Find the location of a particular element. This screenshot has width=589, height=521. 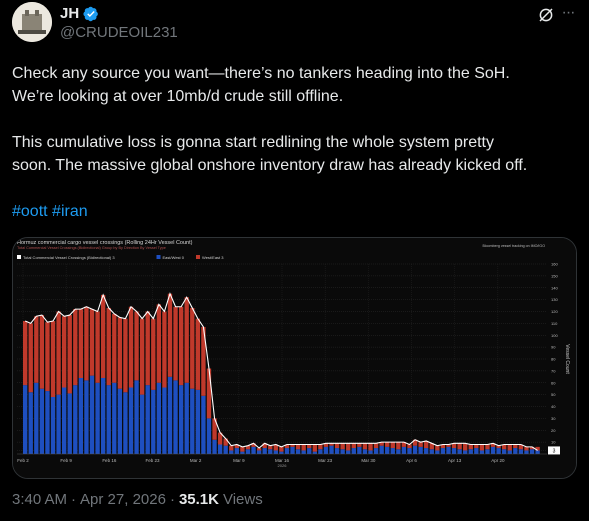

y-tick-label: 160 is located at coordinates (554, 264).